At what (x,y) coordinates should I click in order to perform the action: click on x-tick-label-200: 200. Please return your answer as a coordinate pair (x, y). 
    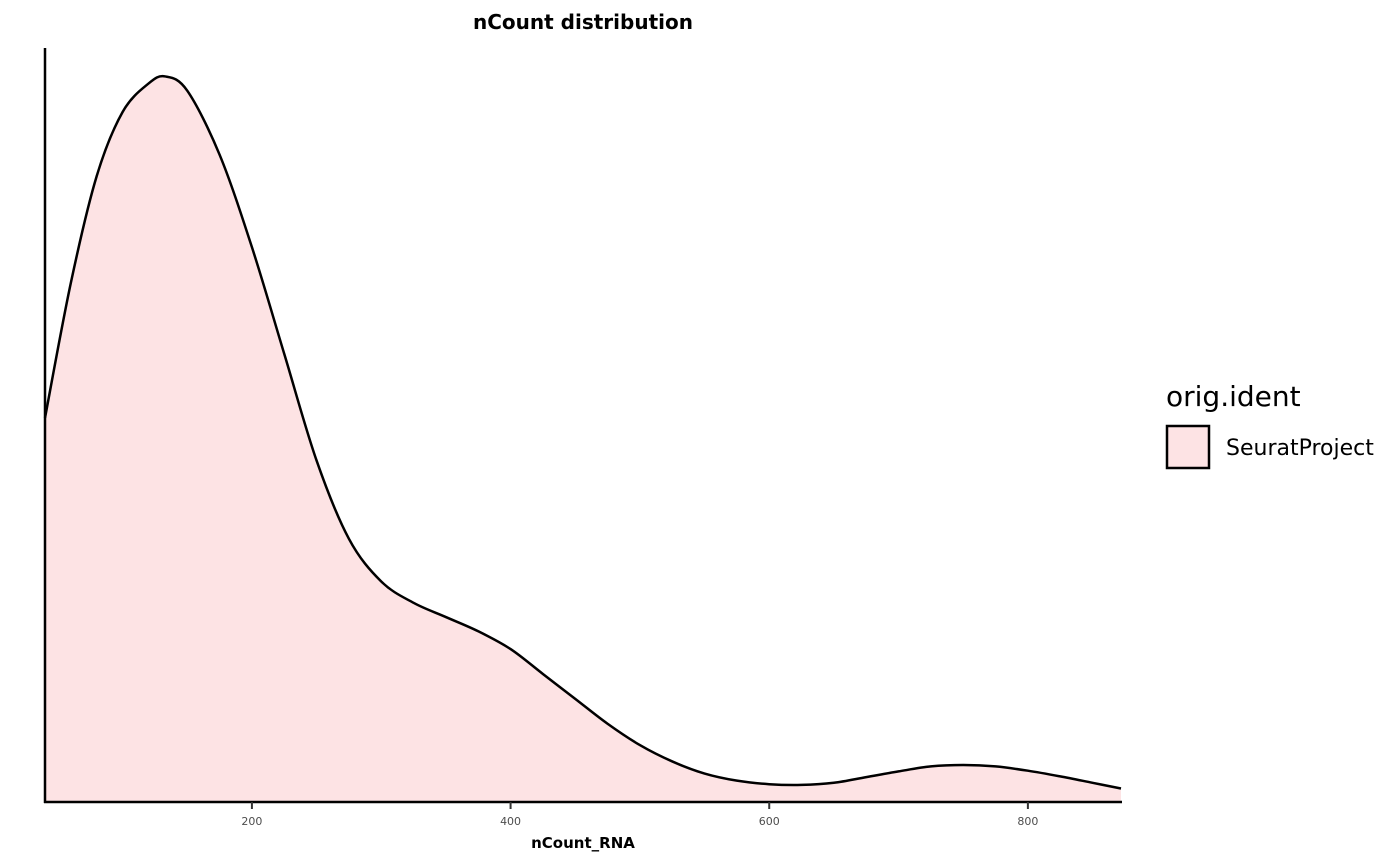
    Looking at the image, I should click on (251, 821).